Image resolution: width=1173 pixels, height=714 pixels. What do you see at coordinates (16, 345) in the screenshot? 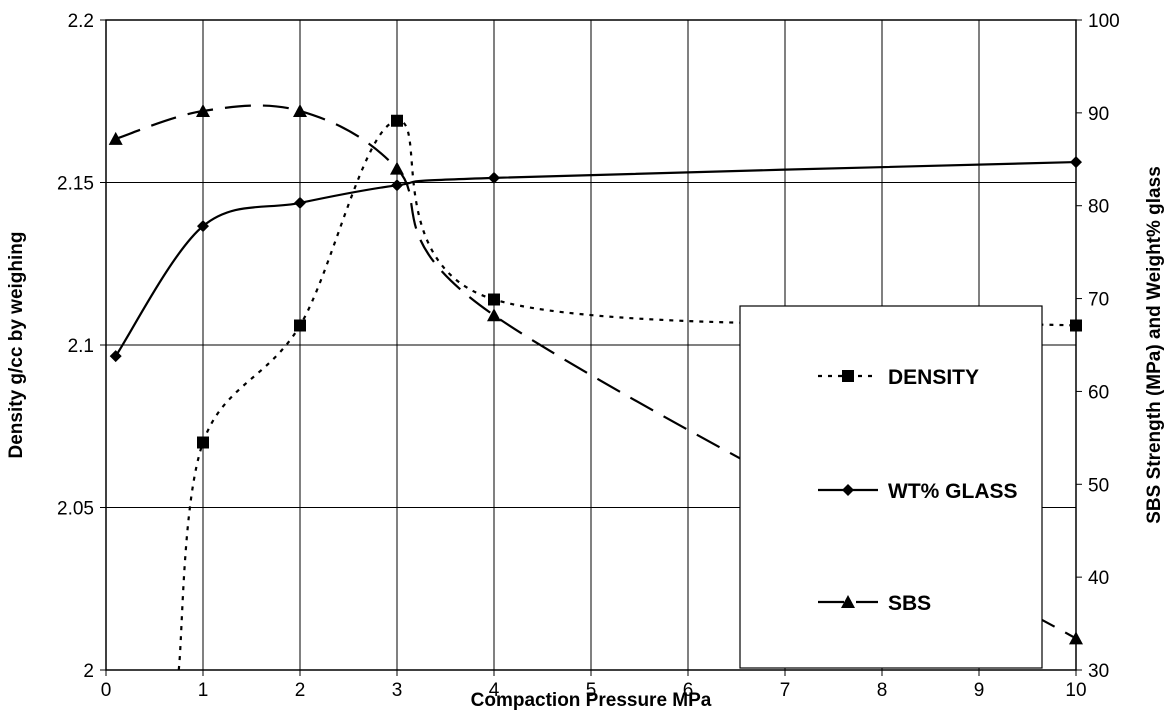
I see `y-axis-title: Density g/cc by weighing` at bounding box center [16, 345].